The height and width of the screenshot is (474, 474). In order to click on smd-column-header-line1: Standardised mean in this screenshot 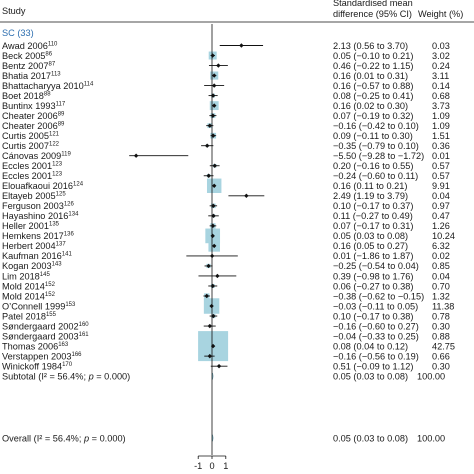, I will do `click(373, 4)`.